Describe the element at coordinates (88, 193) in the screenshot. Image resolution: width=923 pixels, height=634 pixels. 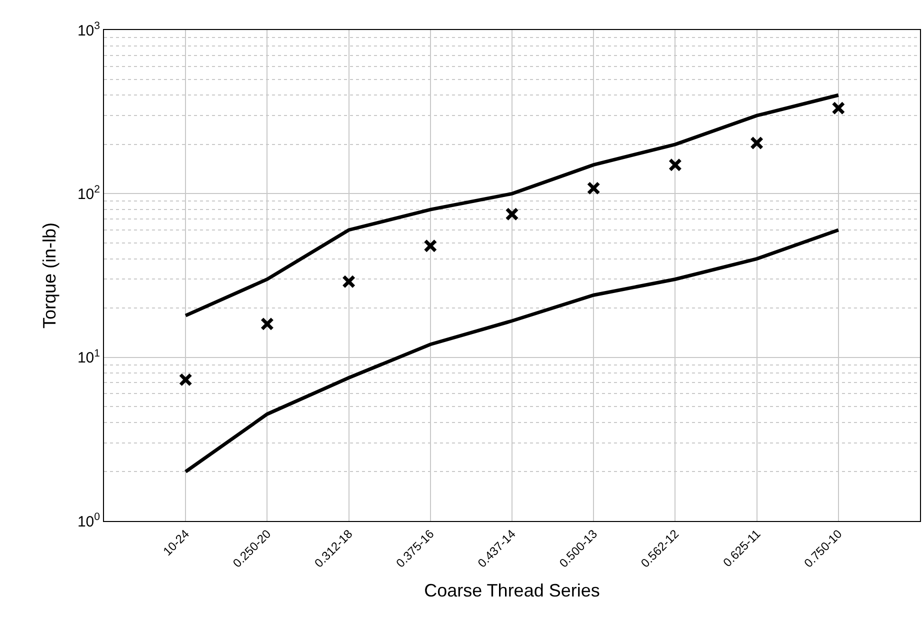
I see `y-tick-label: 10$^{2}$` at that location.